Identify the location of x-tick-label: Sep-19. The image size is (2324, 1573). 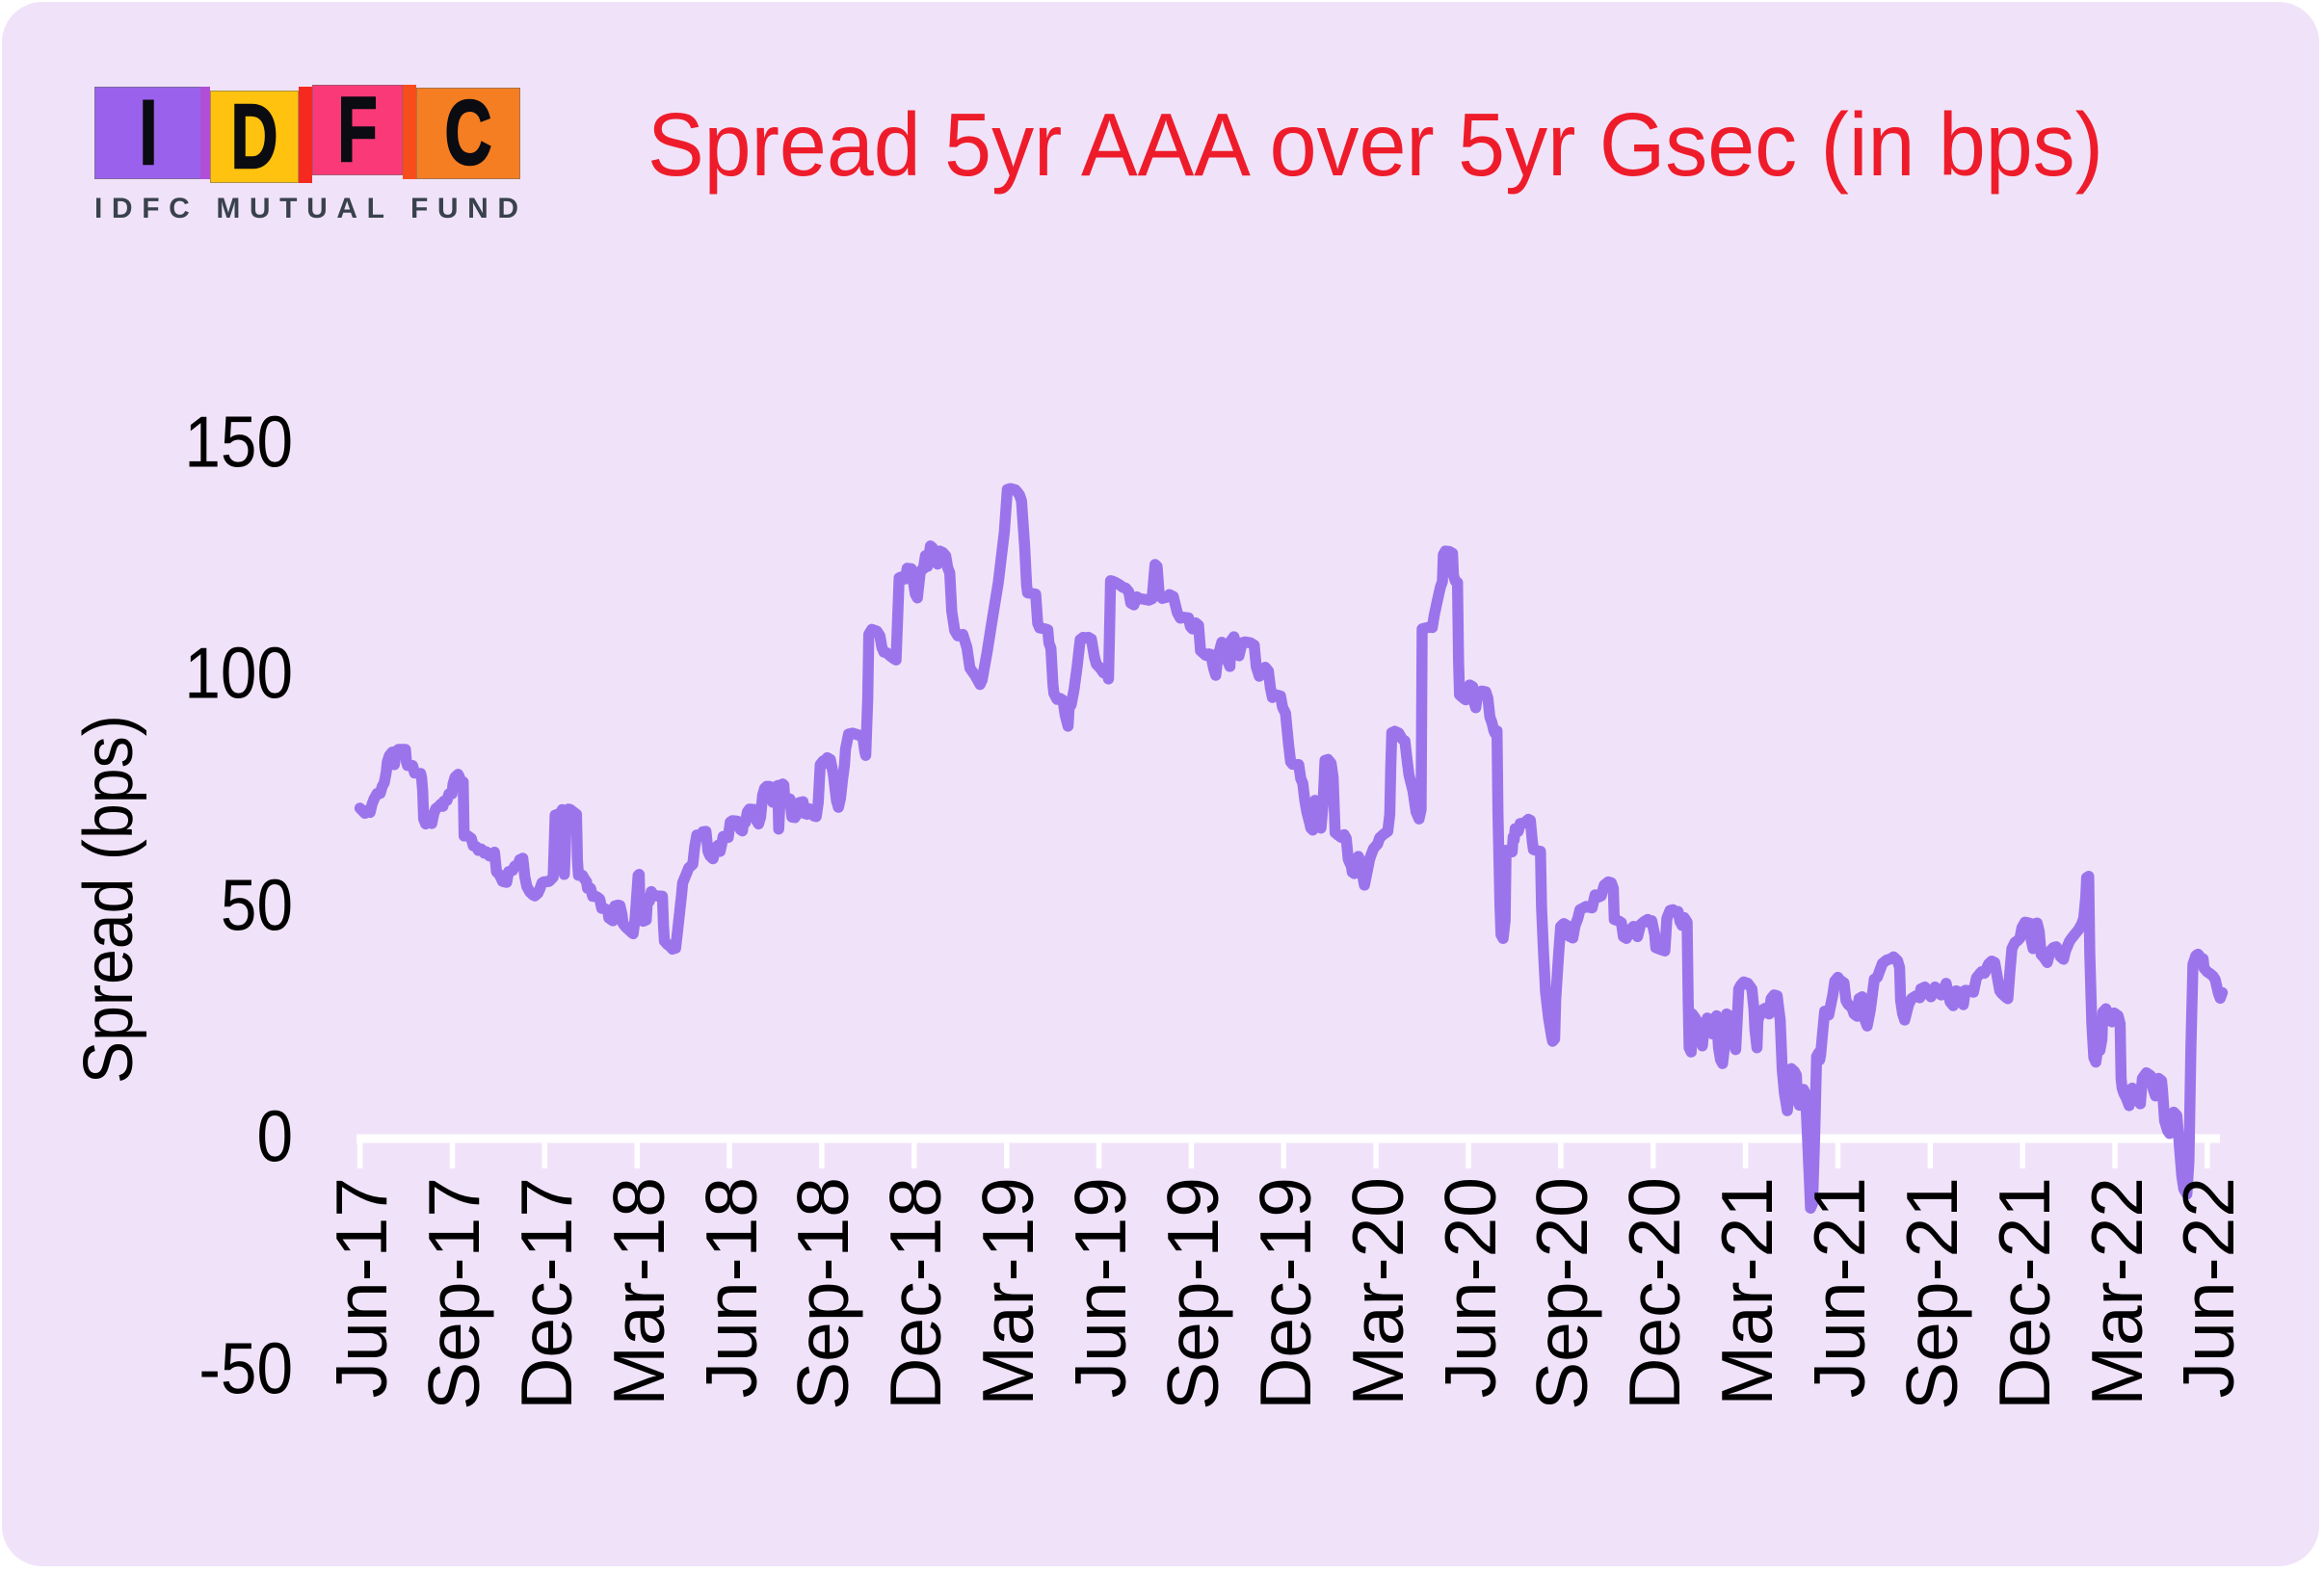
(1192, 1293).